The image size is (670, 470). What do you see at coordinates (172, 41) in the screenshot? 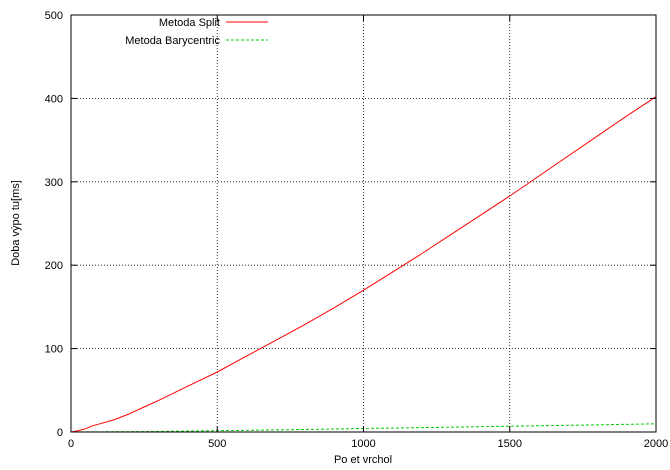
I see `legend-label: Metoda Barycentric` at bounding box center [172, 41].